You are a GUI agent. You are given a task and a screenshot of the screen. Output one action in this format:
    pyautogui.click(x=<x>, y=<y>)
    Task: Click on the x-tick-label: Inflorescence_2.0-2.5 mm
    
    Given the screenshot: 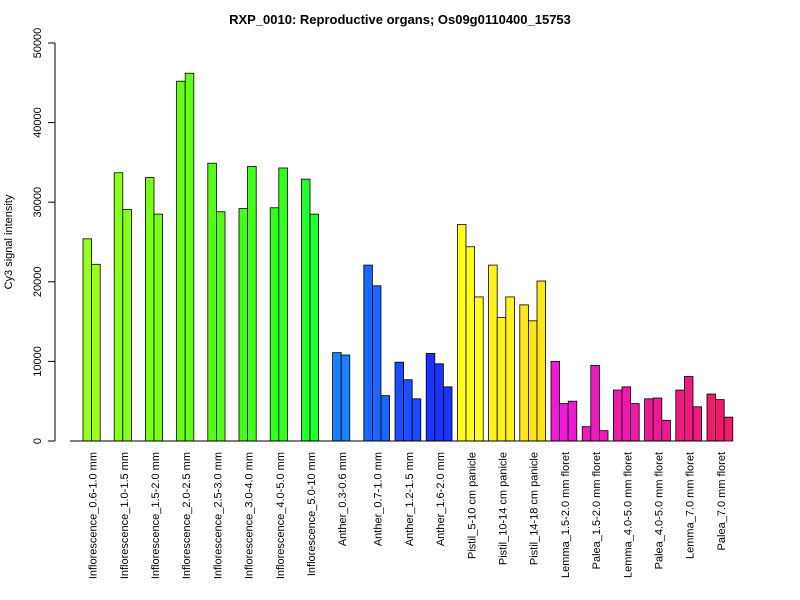 What is the action you would take?
    pyautogui.click(x=187, y=515)
    